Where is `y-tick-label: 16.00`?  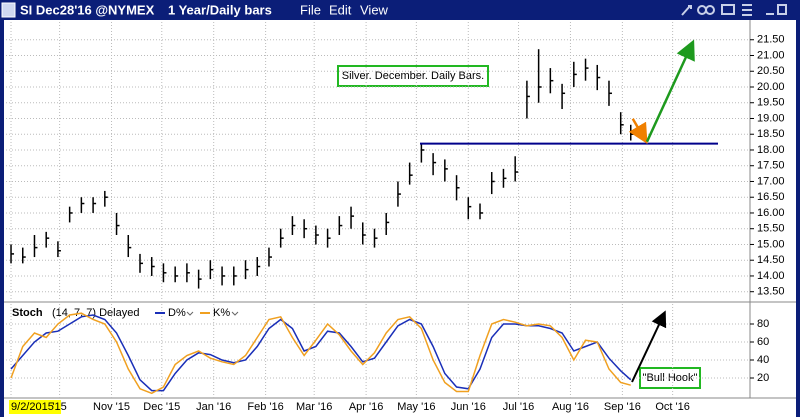 y-tick-label: 16.00 is located at coordinates (771, 213).